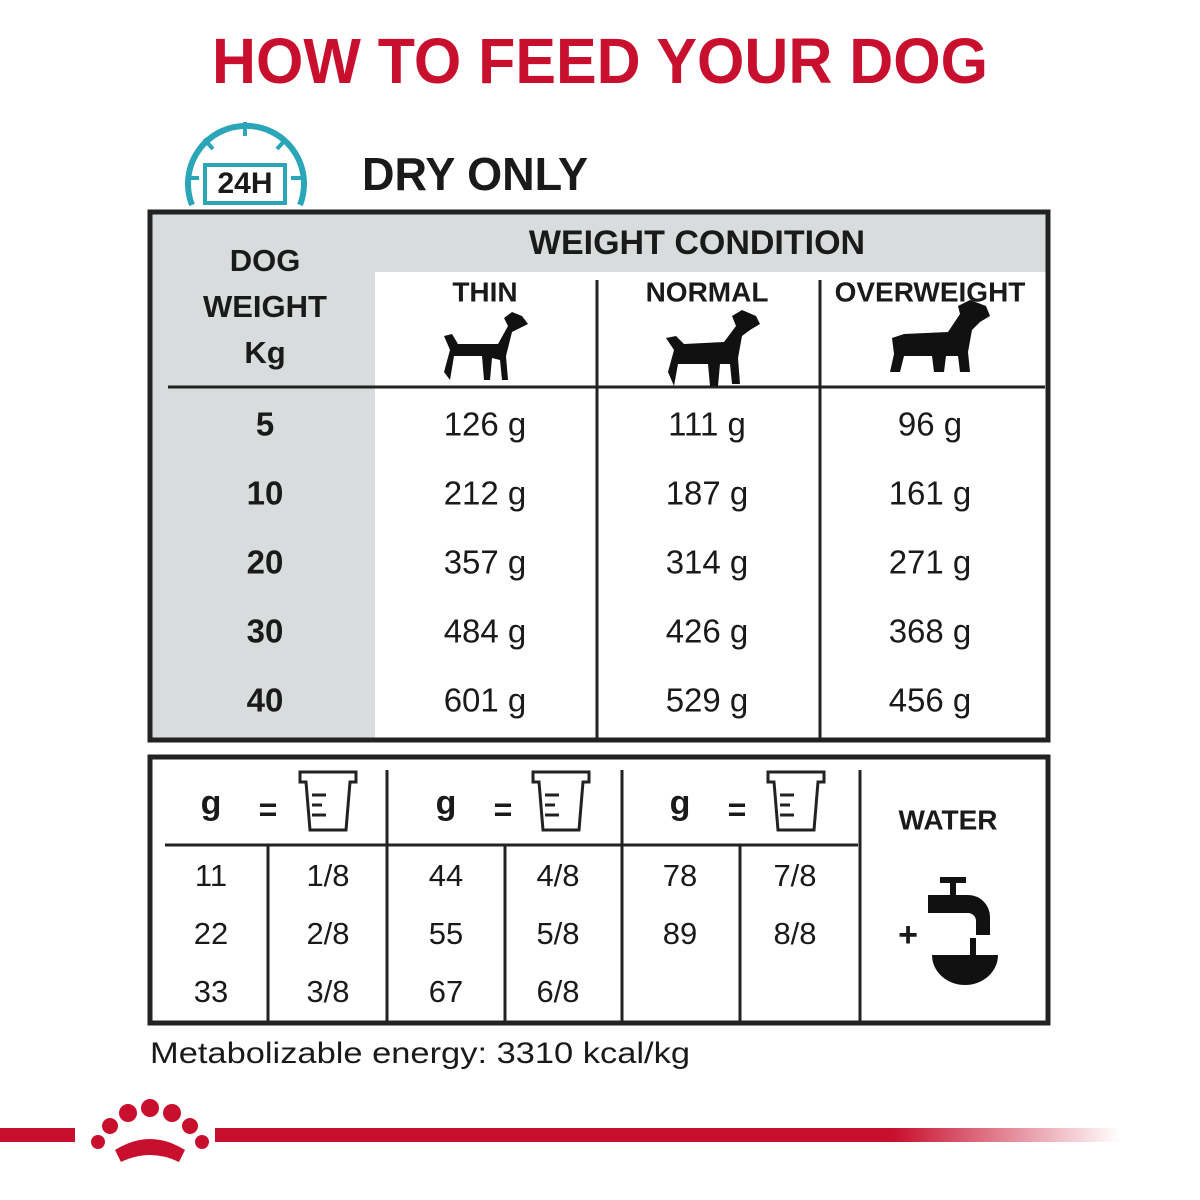 The image size is (1200, 1200). I want to click on water-icon, so click(963, 931).